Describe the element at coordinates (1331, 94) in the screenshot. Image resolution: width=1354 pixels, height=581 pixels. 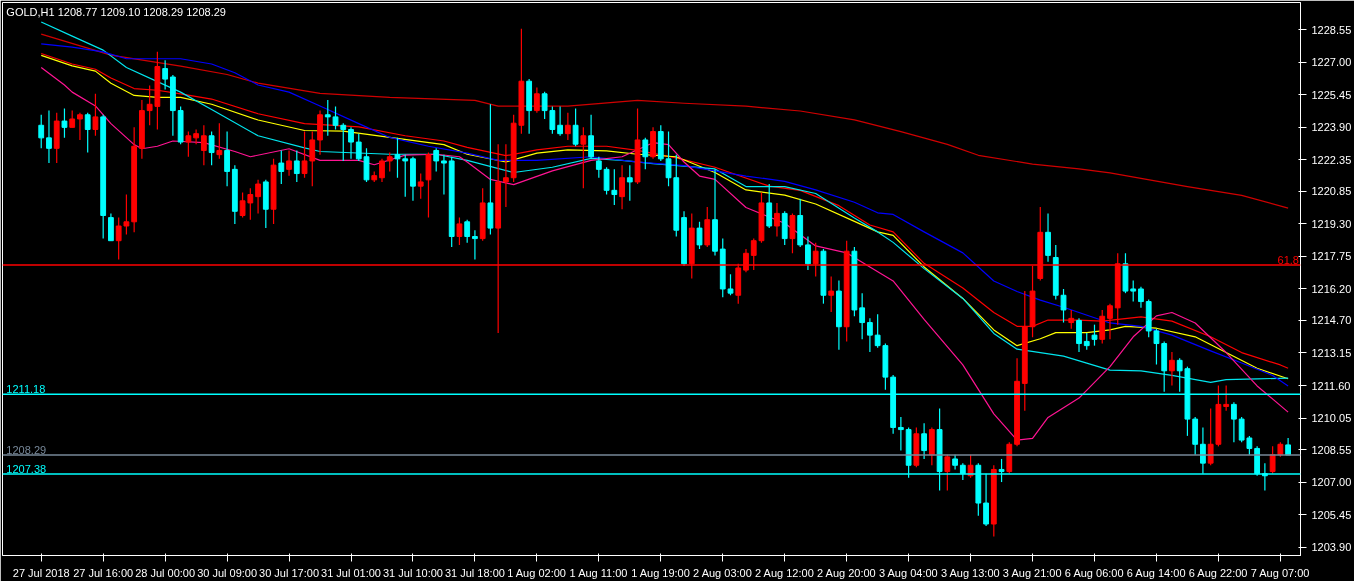
I see `y-tick-label: 1225.45` at that location.